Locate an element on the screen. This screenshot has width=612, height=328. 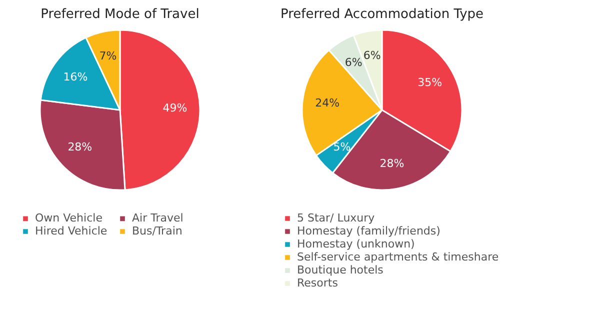
data-label: 5% is located at coordinates (342, 147).